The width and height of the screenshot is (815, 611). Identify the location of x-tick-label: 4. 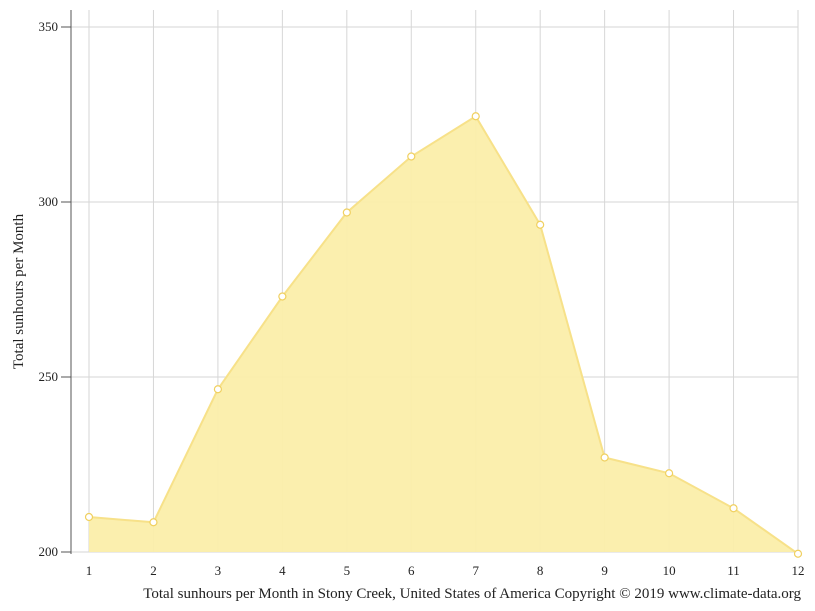
(282, 570).